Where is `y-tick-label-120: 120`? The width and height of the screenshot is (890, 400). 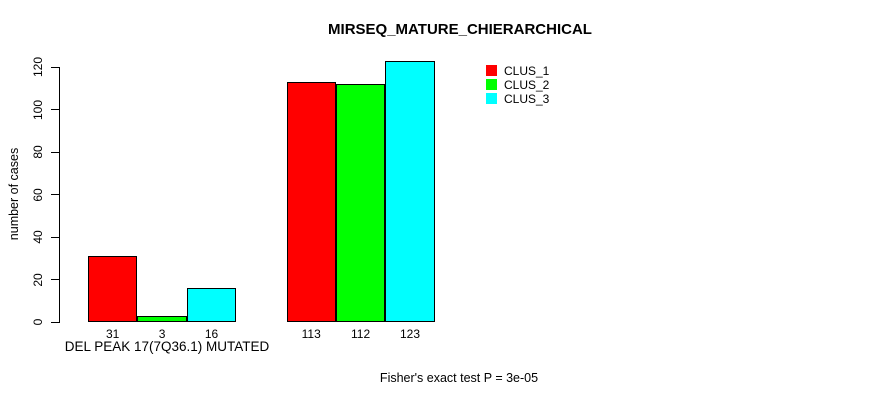
y-tick-label-120: 120 is located at coordinates (38, 67).